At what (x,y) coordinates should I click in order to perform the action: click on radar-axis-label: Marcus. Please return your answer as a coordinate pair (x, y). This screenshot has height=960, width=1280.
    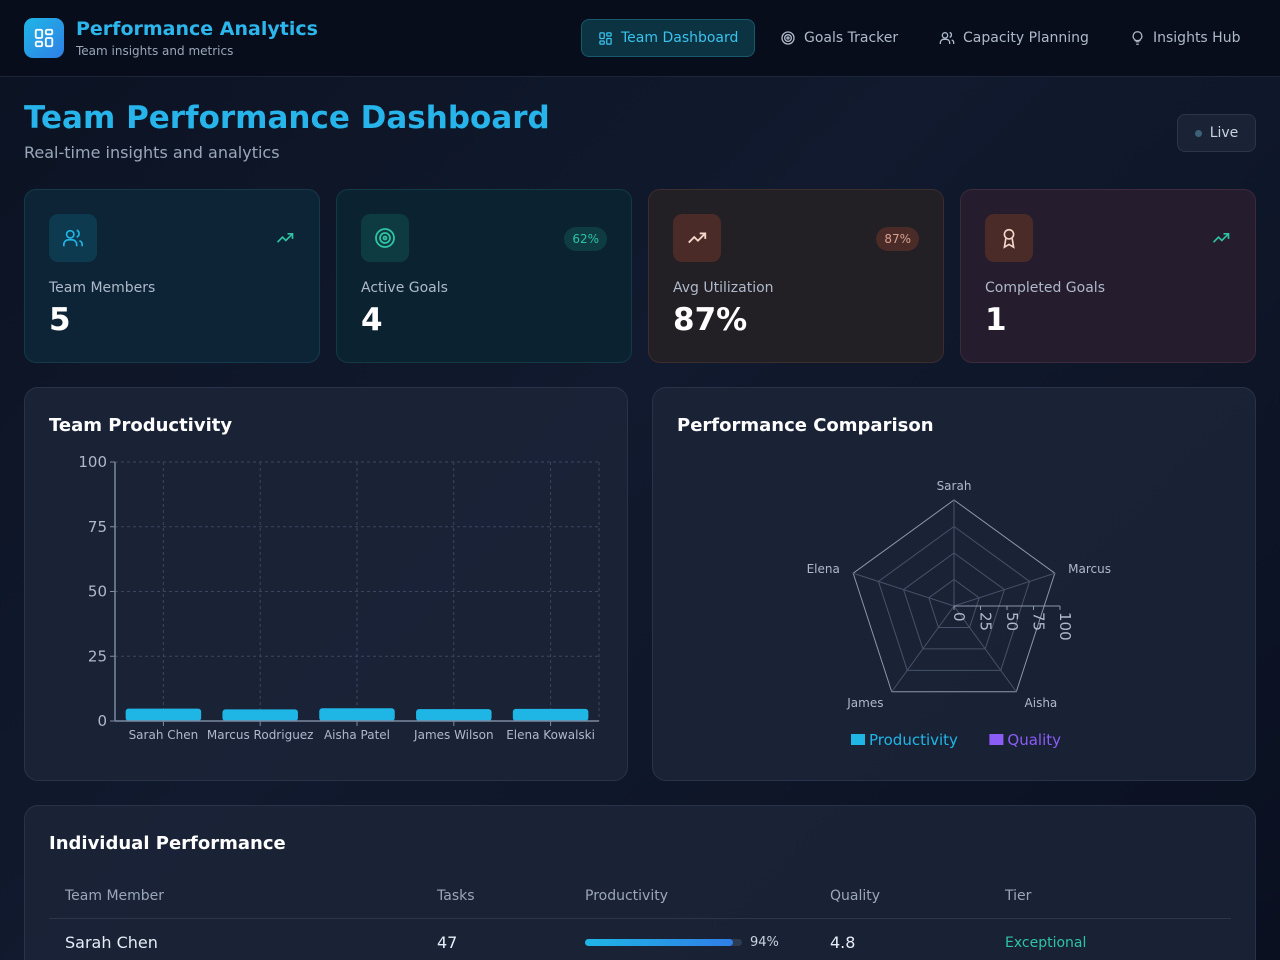
    Looking at the image, I should click on (1089, 569).